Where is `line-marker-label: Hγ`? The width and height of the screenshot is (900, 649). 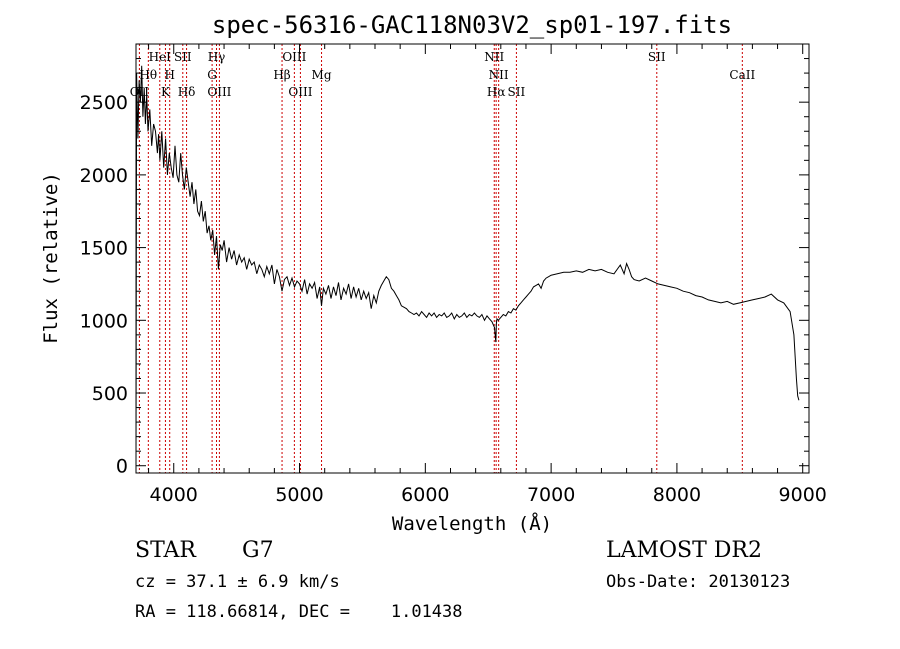
line-marker-label: Hγ is located at coordinates (217, 57).